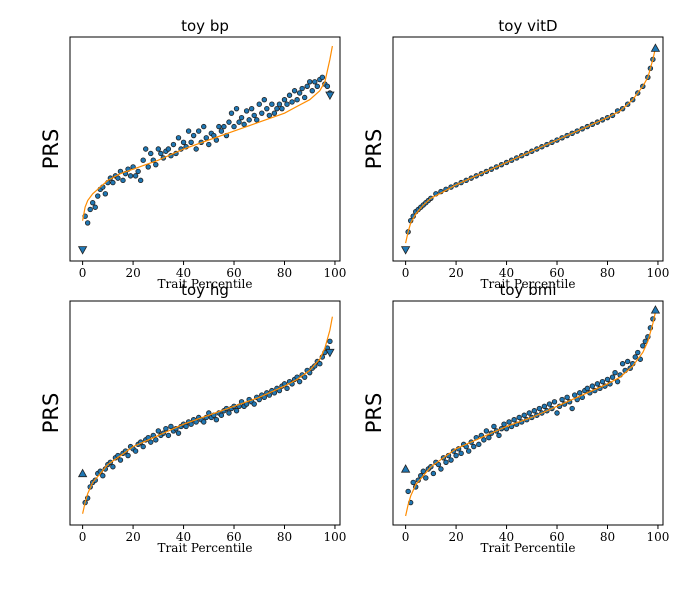  What do you see at coordinates (205, 290) in the screenshot?
I see `subplot-title: toy hg` at bounding box center [205, 290].